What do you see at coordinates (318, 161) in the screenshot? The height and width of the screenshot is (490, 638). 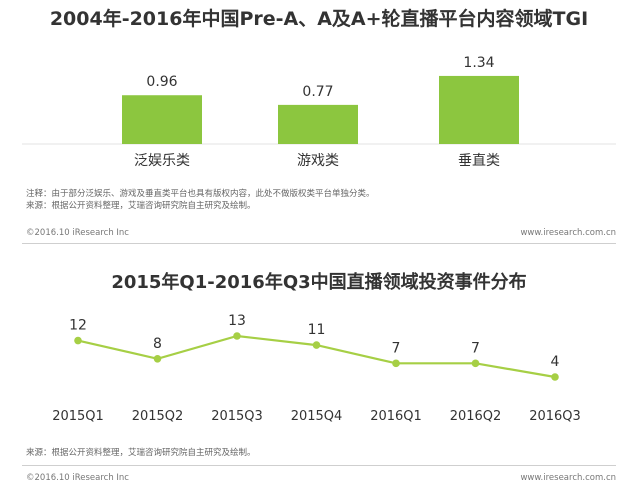 I see `bar-category-label-1: 游戏类` at bounding box center [318, 161].